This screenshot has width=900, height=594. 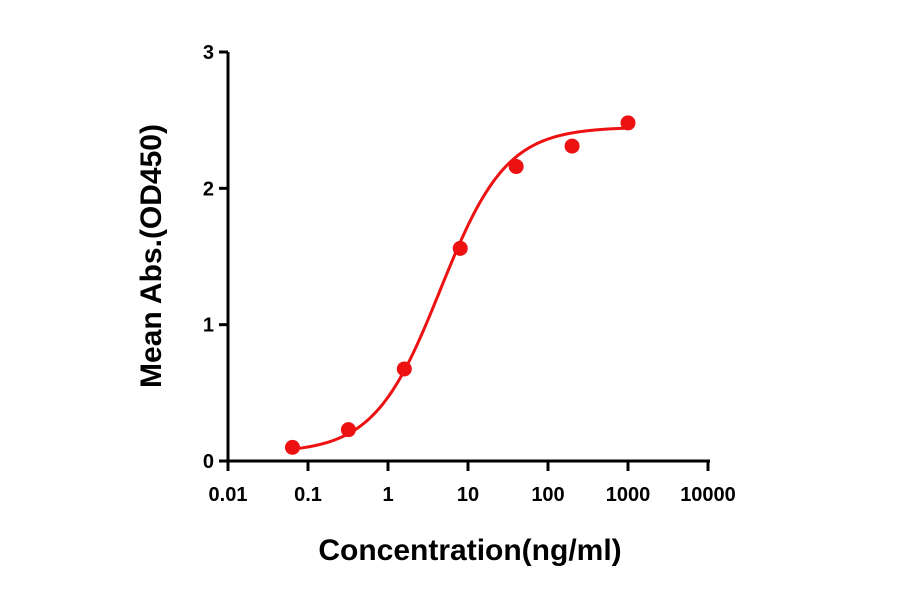 What do you see at coordinates (216, 257) in the screenshot?
I see `y-axis: 0 1 2 3` at bounding box center [216, 257].